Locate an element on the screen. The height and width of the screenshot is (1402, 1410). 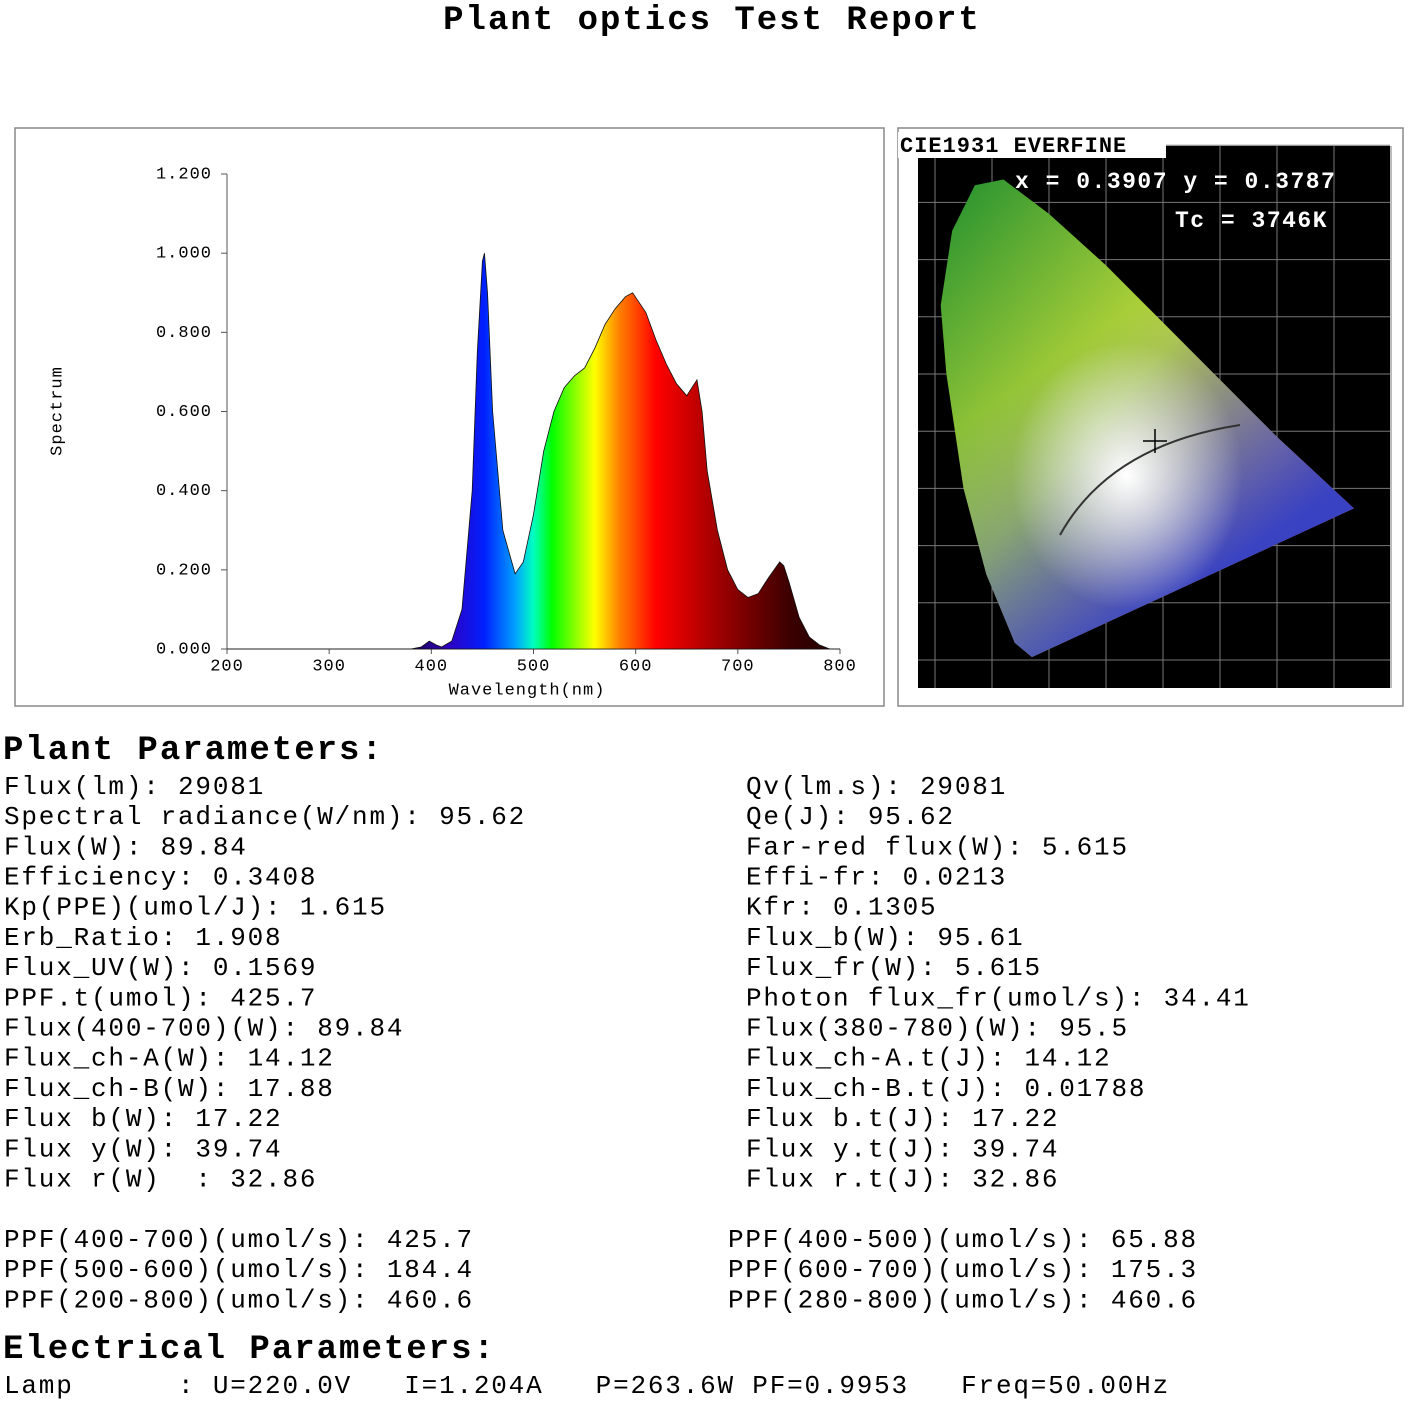
parameter: Erb_Ratio: 1.908 is located at coordinates (143, 938).